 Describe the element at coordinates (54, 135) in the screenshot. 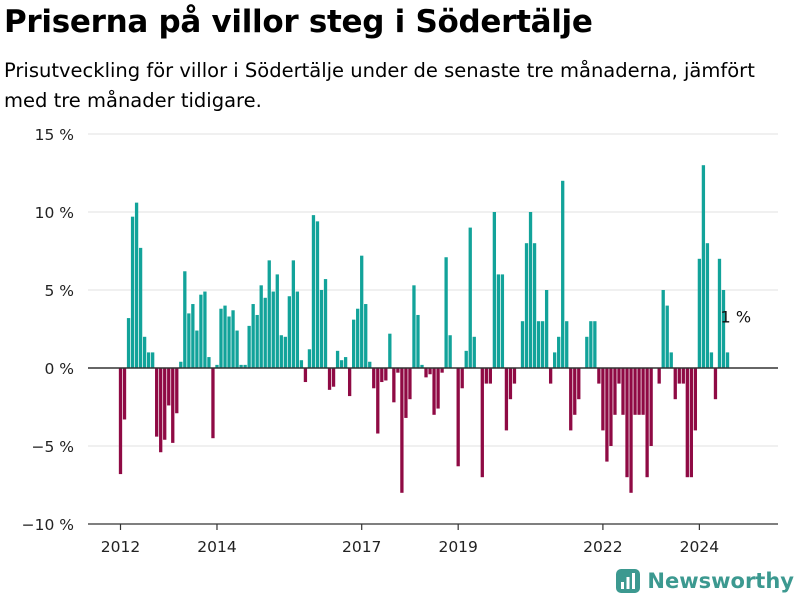

I see `y-tick-label: 15 %` at that location.